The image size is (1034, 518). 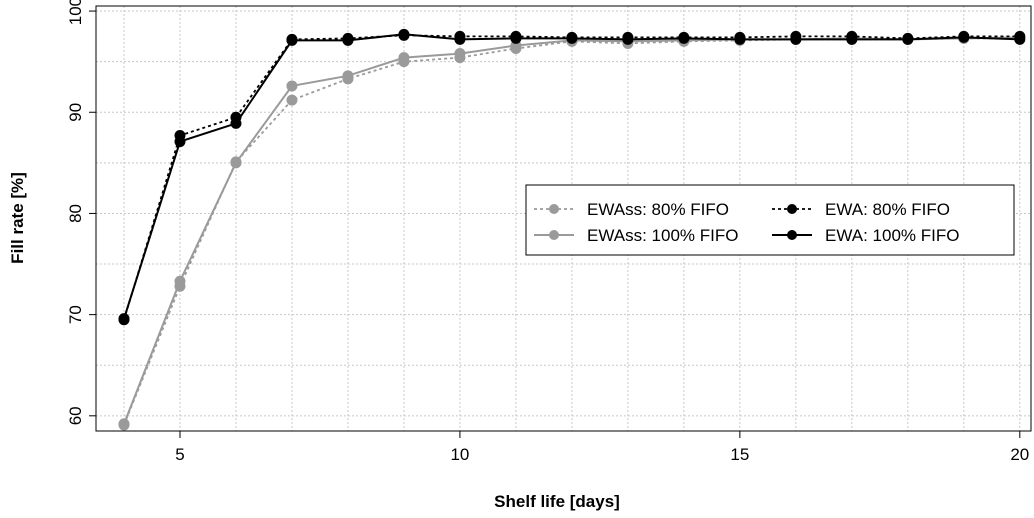 I want to click on legend-entry-3: EWA: 100% FIFO, so click(x=865, y=235).